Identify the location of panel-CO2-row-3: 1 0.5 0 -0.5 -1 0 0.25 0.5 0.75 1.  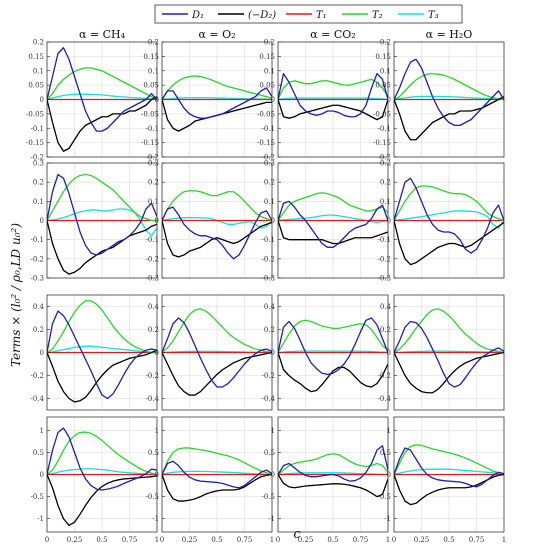
(326, 480).